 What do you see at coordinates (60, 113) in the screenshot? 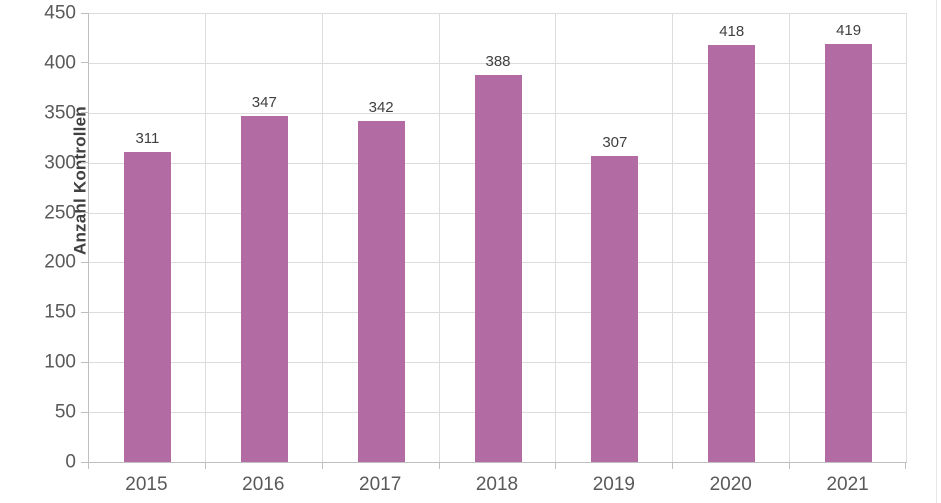
I see `y-tick-label-350: 350` at bounding box center [60, 113].